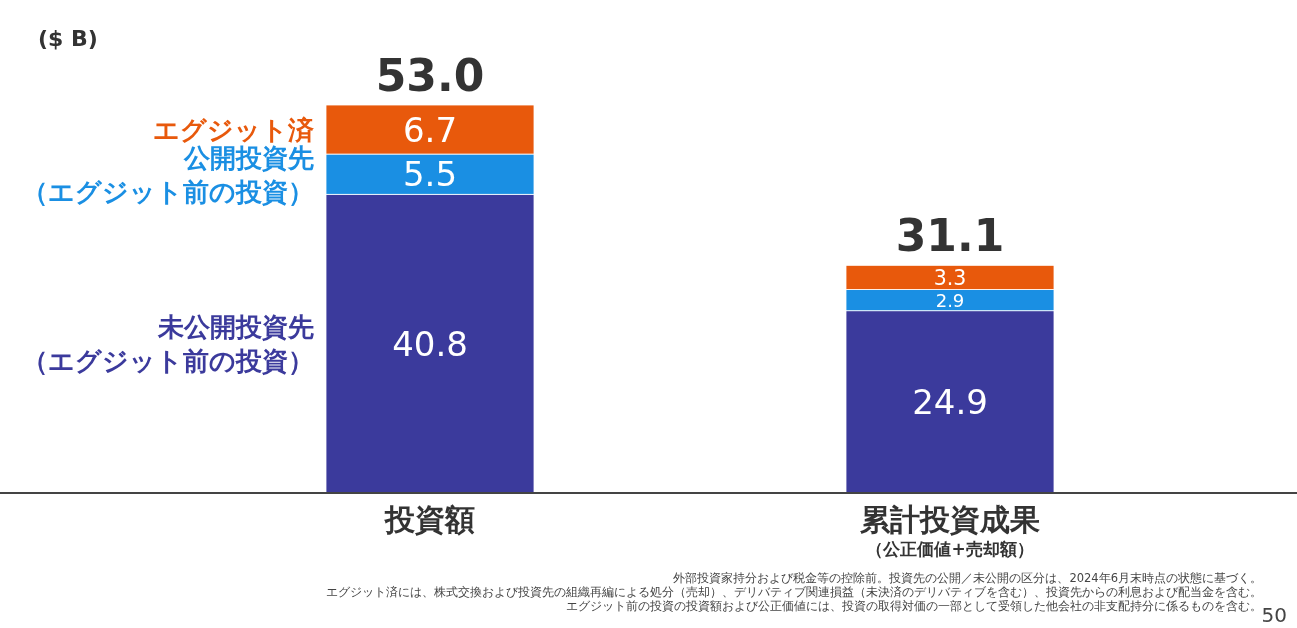  Describe the element at coordinates (949, 530) in the screenshot. I see `x-tick-label: 累計投資成果（公正価値+売却額）` at that location.